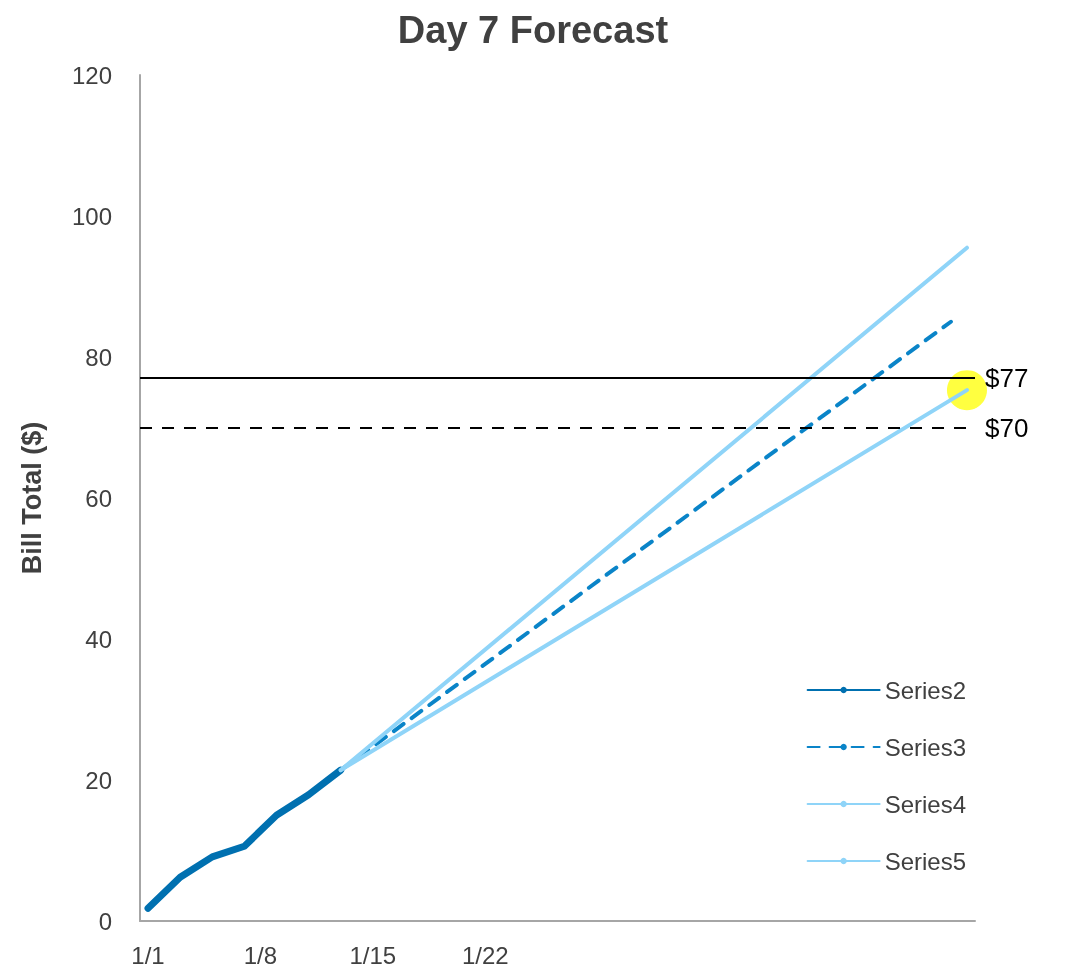  I want to click on y-tick-label: 40, so click(98, 639).